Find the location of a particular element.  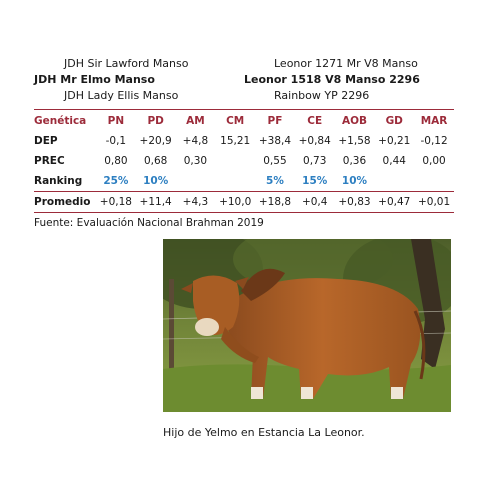

column-header: AOB is located at coordinates (354, 121).